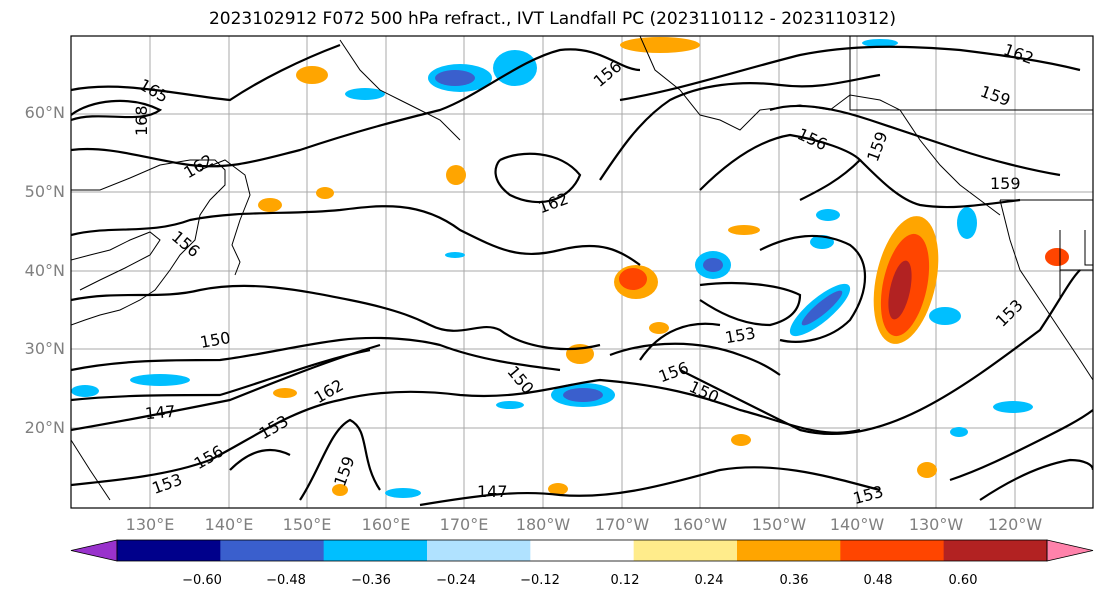 This screenshot has height=601, width=1105. I want to click on colorbar-tick: 0.12, so click(625, 580).